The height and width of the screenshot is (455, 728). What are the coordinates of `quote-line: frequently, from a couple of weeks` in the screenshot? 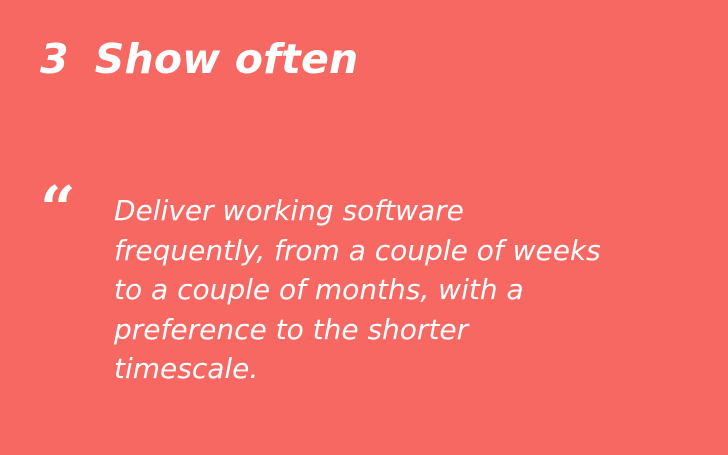 It's located at (357, 250).